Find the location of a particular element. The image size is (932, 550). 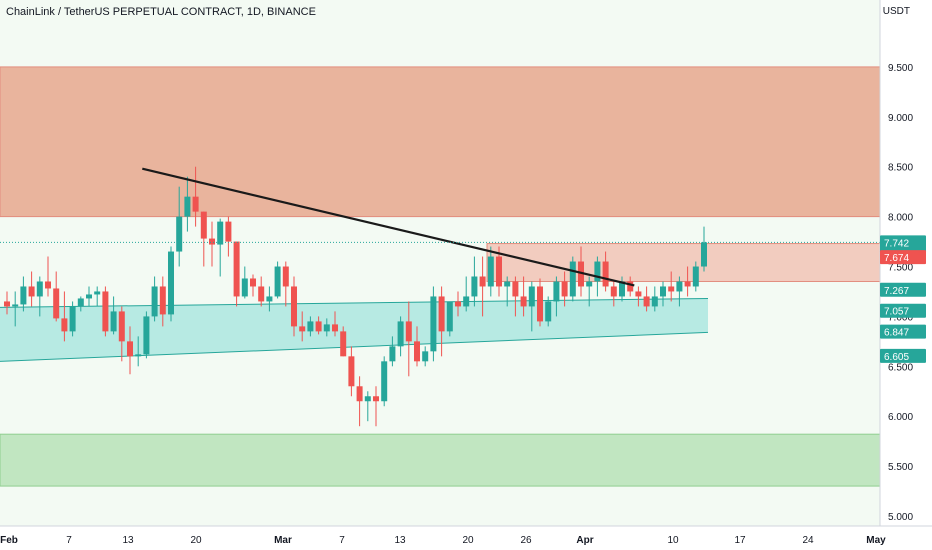

price-label-value: 7.742 is located at coordinates (896, 243).